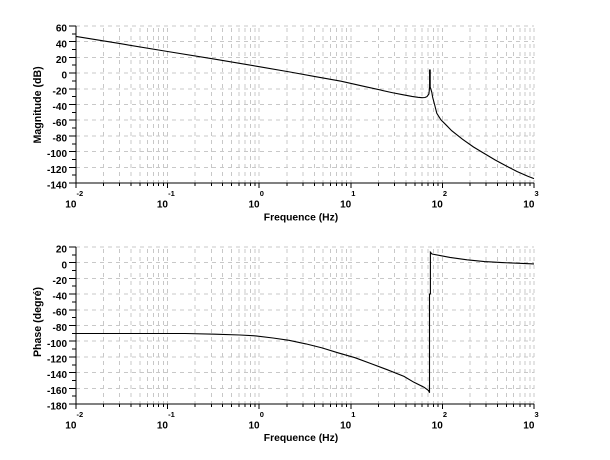 This screenshot has width=610, height=460. What do you see at coordinates (57, 391) in the screenshot?
I see `svg-text: -160` at bounding box center [57, 391].